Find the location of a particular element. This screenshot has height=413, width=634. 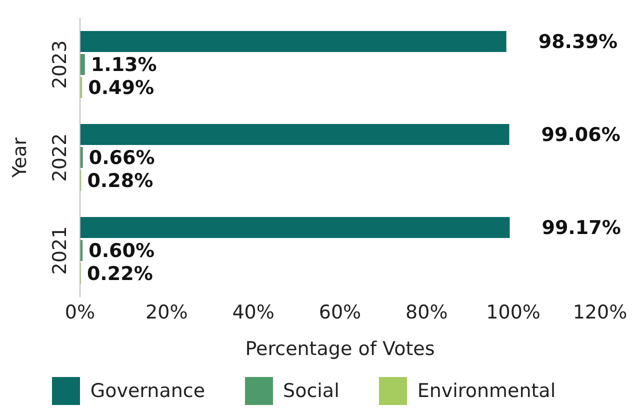

data-label: 0.28% is located at coordinates (120, 181).